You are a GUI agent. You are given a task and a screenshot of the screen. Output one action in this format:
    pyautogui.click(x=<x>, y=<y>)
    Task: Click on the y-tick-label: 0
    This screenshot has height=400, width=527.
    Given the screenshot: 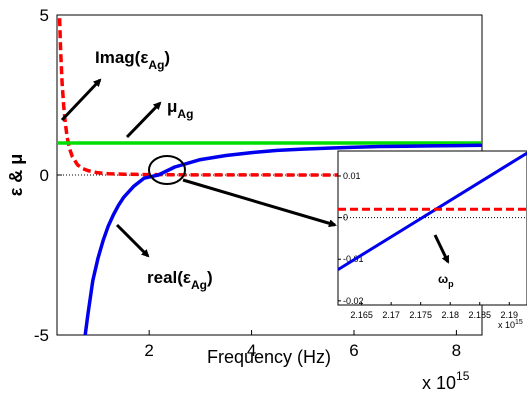 What is the action you would take?
    pyautogui.click(x=44, y=175)
    